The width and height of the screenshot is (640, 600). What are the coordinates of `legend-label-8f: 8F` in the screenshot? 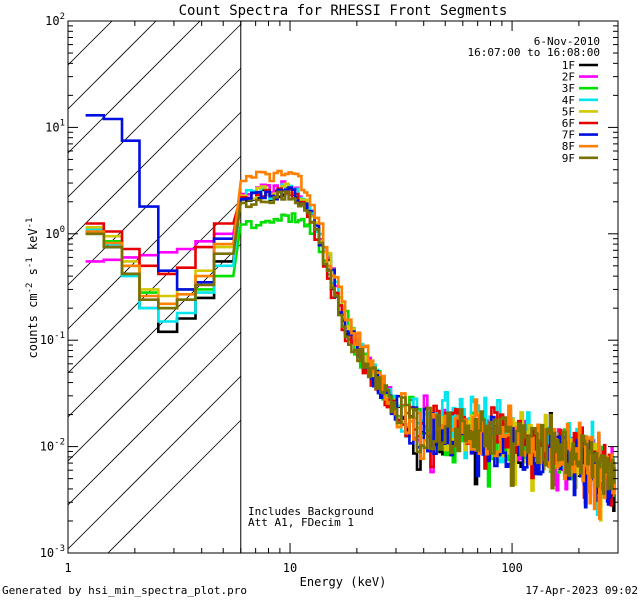 It's located at (568, 146).